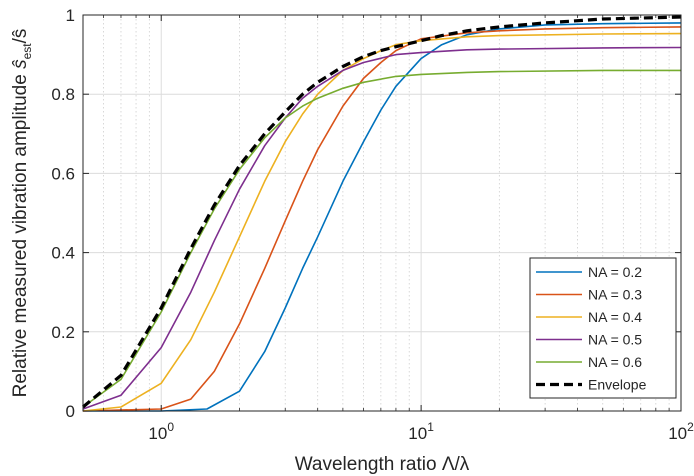 The width and height of the screenshot is (694, 476). Describe the element at coordinates (70, 411) in the screenshot. I see `y-tick-label: 0` at that location.